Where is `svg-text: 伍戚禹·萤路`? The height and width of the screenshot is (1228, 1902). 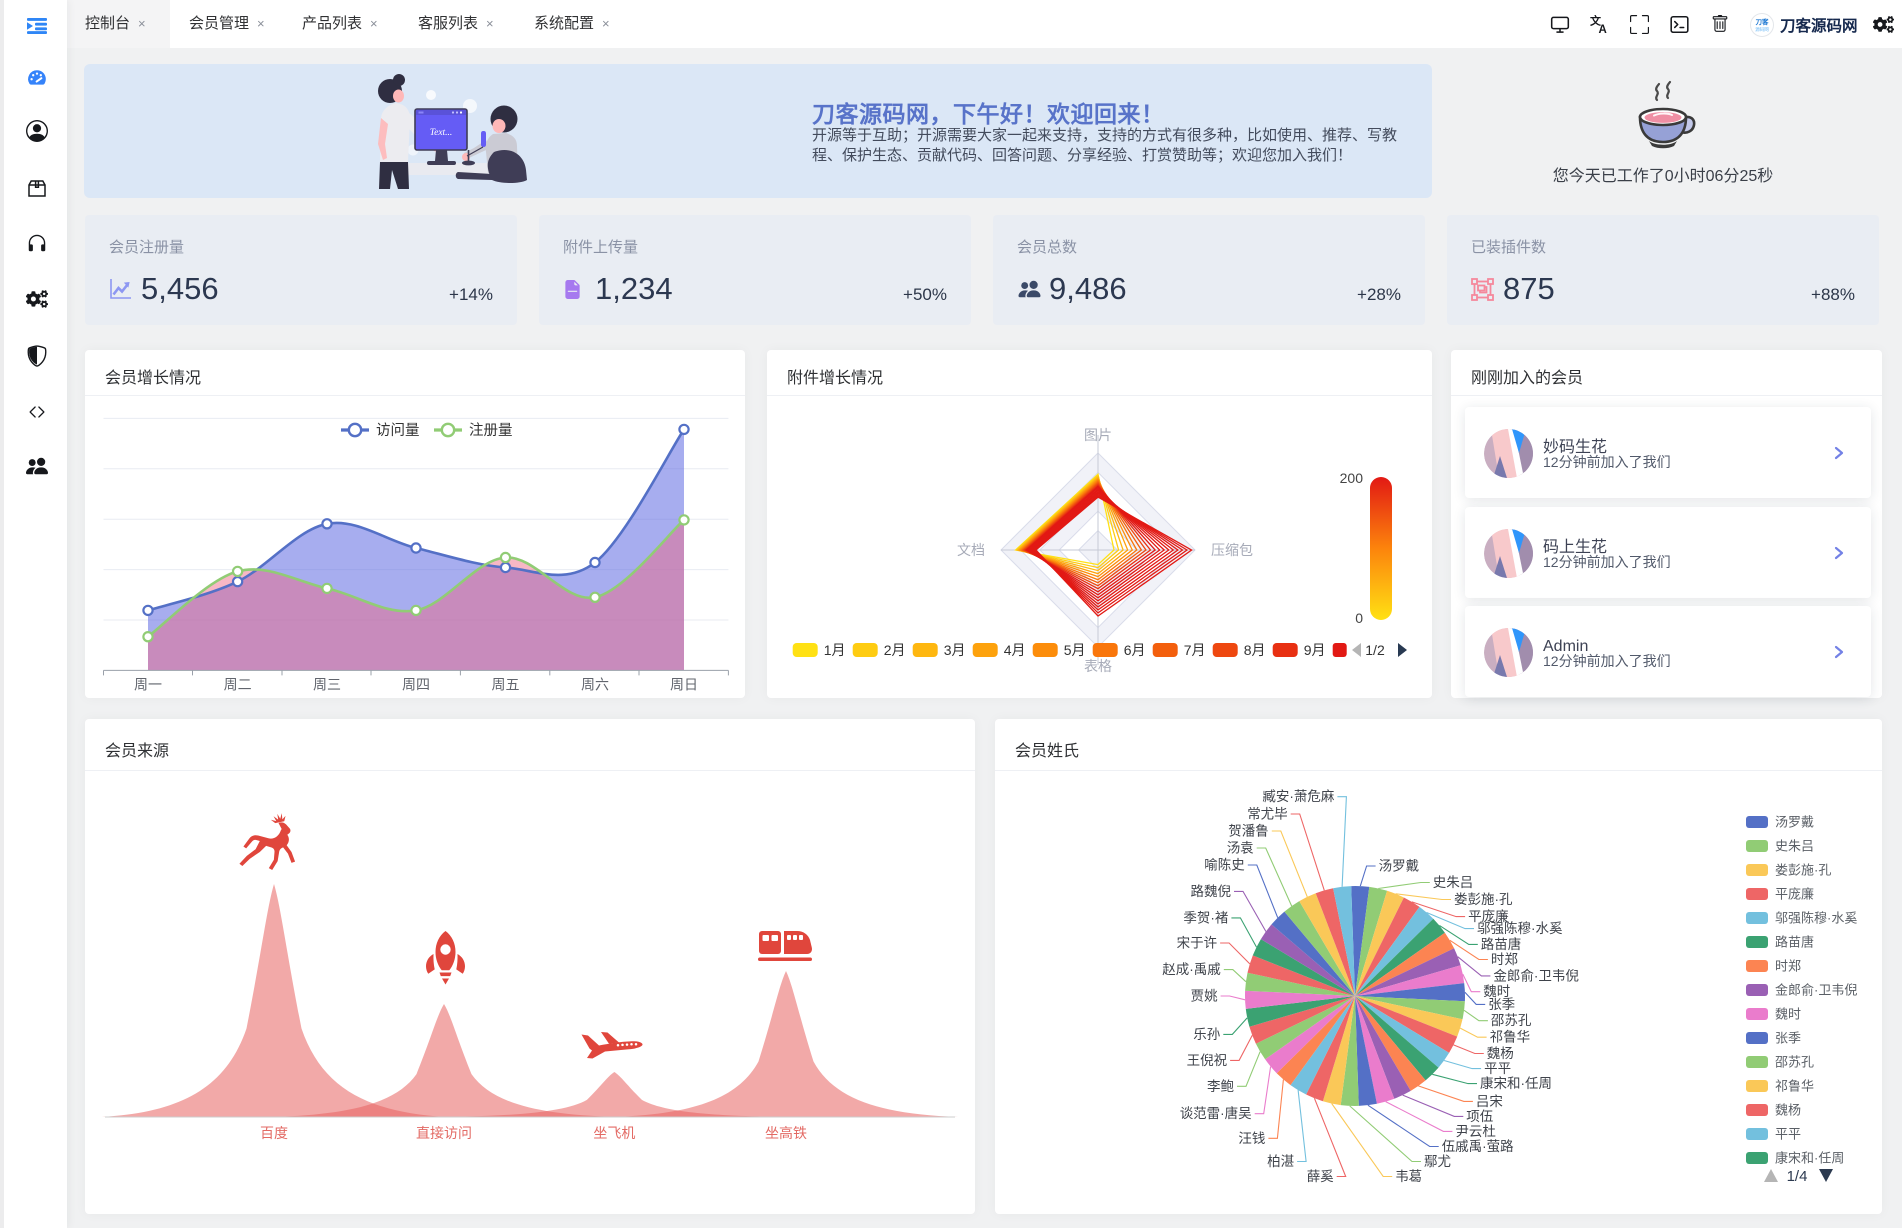 svg-text: 伍戚禹·萤路 is located at coordinates (1478, 1146).